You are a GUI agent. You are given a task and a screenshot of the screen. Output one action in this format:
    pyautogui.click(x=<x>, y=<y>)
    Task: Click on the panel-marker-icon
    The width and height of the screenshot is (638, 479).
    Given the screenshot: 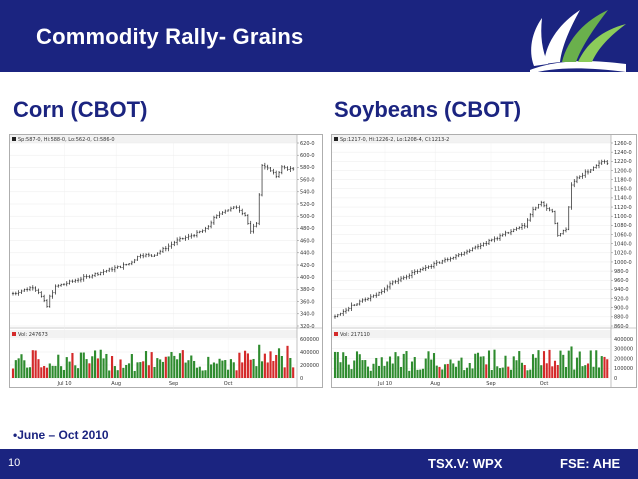 What is the action you would take?
    pyautogui.click(x=336, y=139)
    